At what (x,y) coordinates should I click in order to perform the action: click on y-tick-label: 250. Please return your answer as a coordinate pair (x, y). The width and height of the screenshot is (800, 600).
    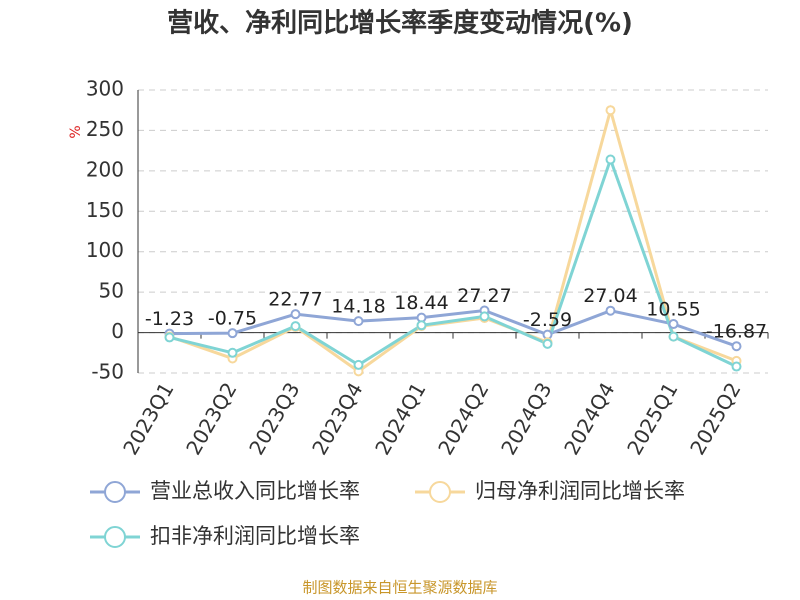
    Looking at the image, I should click on (105, 129).